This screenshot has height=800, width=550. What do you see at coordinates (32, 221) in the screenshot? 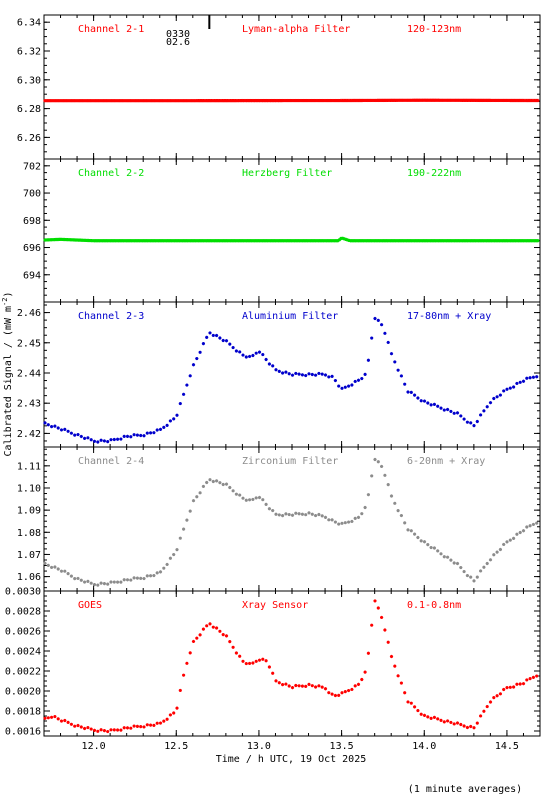
I see `y-tick-label: 698` at bounding box center [32, 221].